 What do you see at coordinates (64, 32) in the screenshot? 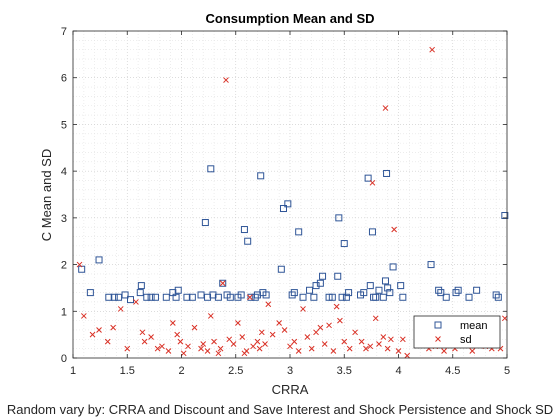
I see `y-tick-label: 7` at bounding box center [64, 32].